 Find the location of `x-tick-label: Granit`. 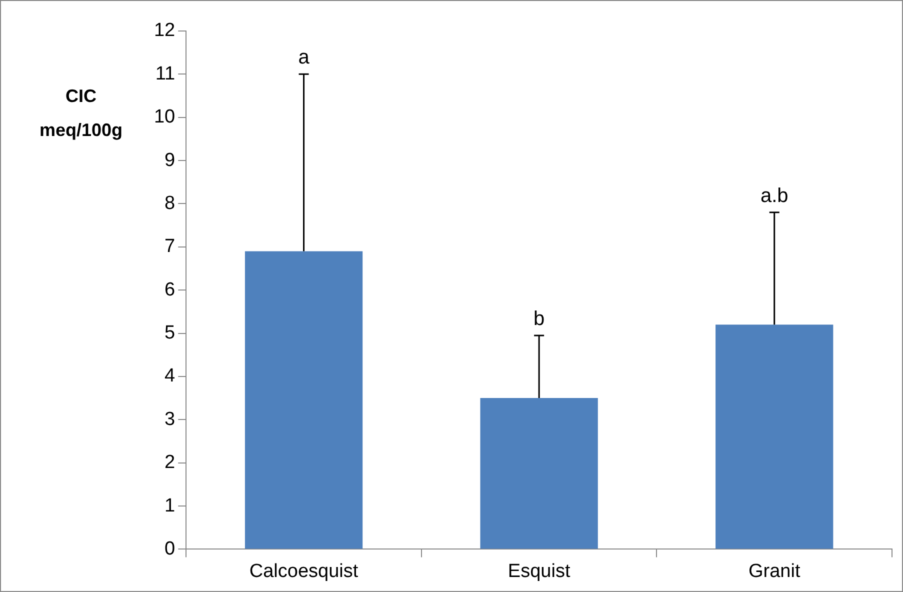

x-tick-label: Granit is located at coordinates (774, 571).